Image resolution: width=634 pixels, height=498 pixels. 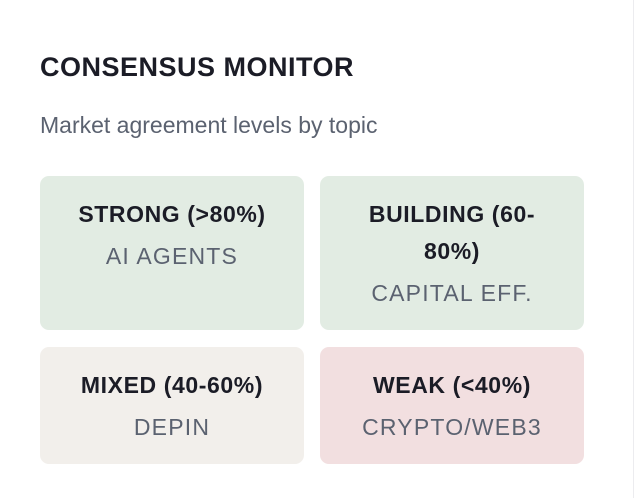 What do you see at coordinates (452, 385) in the screenshot?
I see `consensus-level-label: WEAK (<40%)` at bounding box center [452, 385].